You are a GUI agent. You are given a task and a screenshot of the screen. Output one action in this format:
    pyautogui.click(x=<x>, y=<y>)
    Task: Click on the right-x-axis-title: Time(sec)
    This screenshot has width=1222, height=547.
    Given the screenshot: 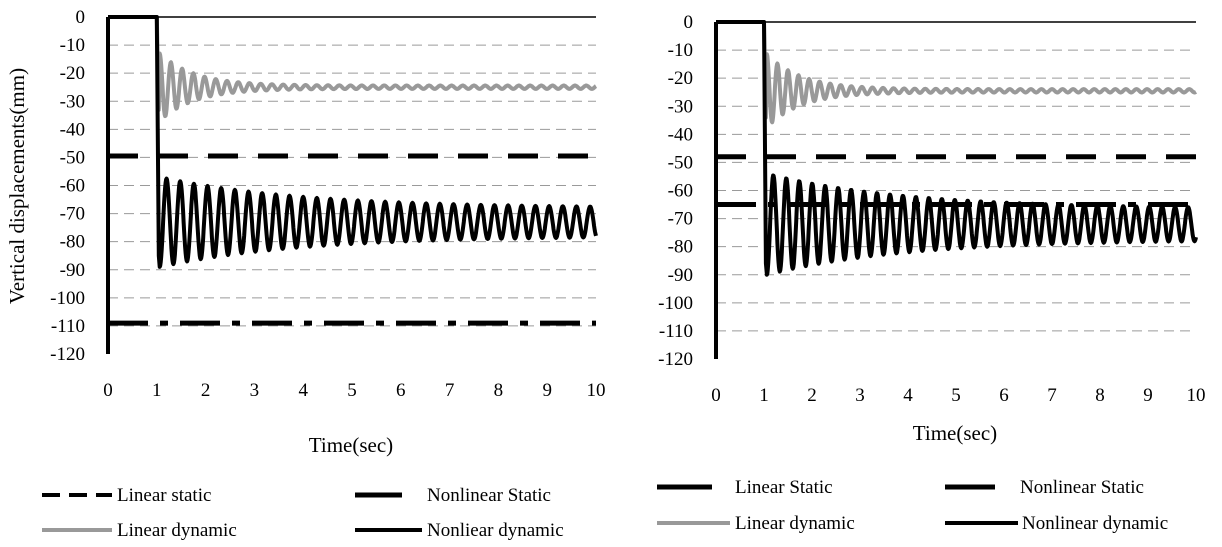 What is the action you would take?
    pyautogui.click(x=955, y=433)
    